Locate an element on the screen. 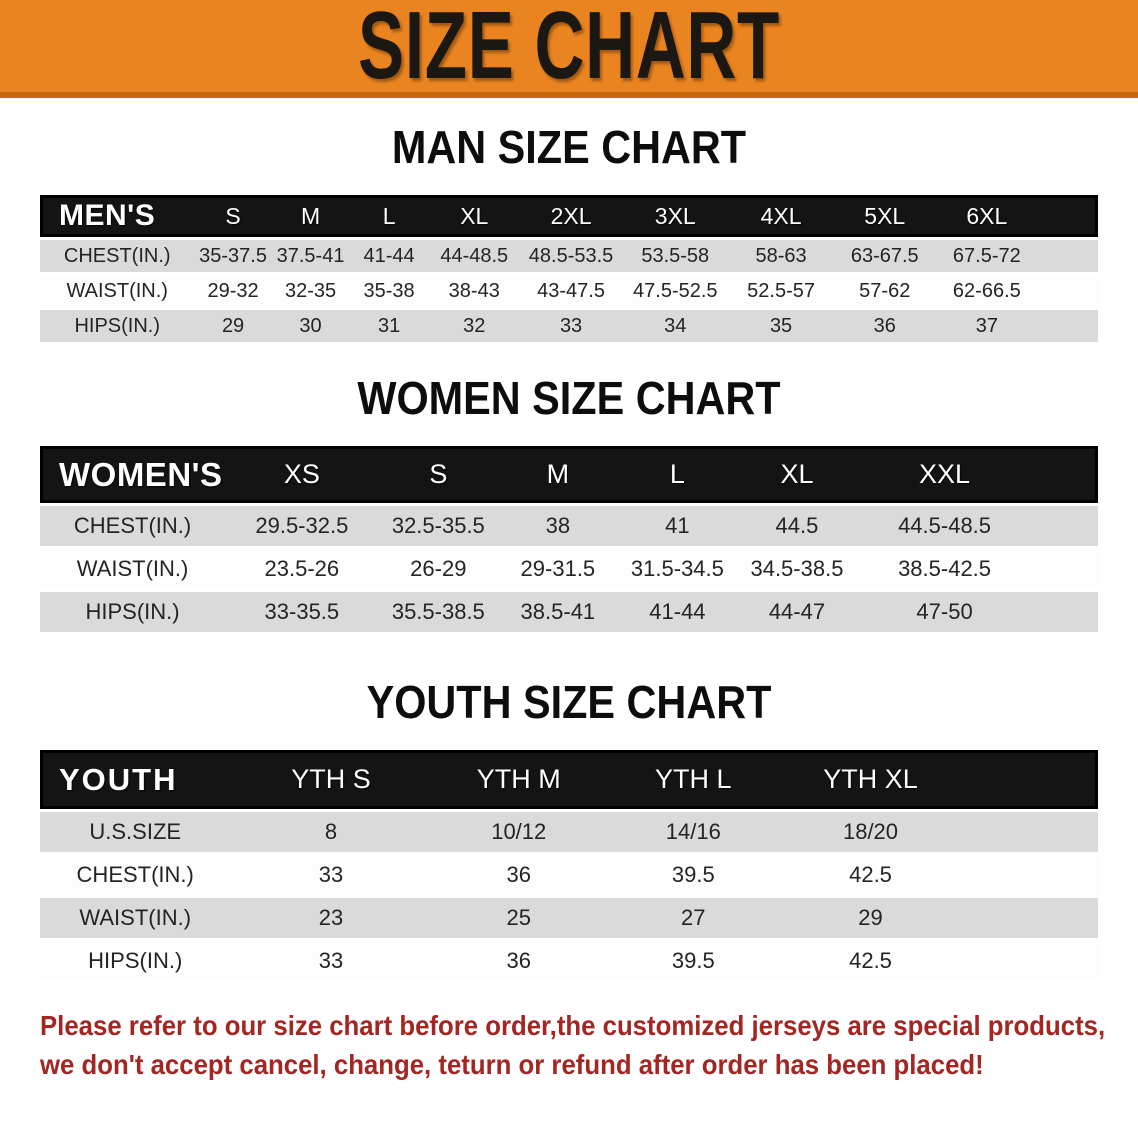 This screenshot has height=1132, width=1138. value-cell: 57-62 is located at coordinates (884, 291).